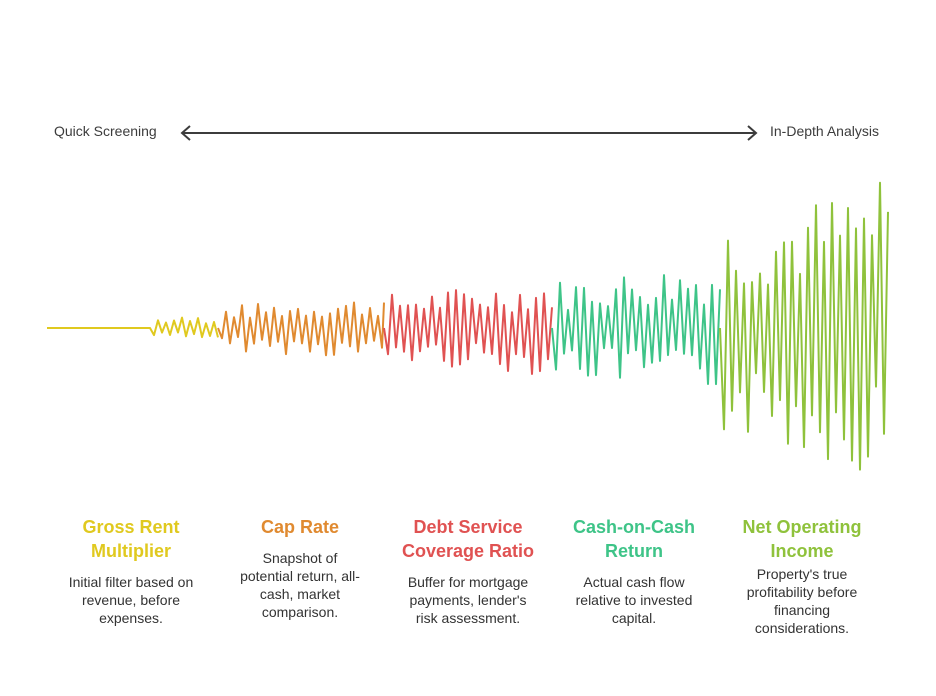 This screenshot has width=936, height=696. Describe the element at coordinates (633, 527) in the screenshot. I see `stage-title-line: Cash-on-Cash` at that location.